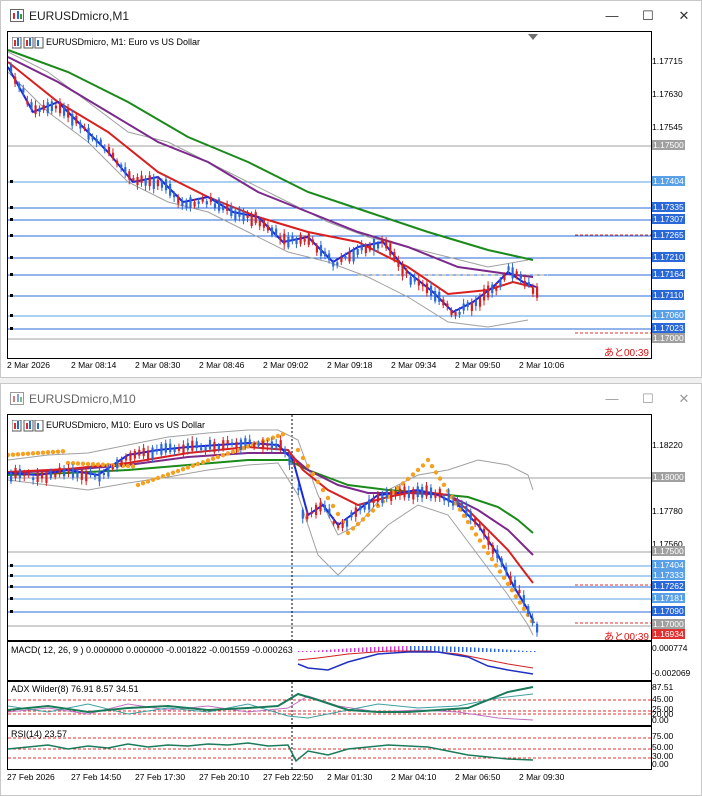 This screenshot has height=796, width=702. I want to click on adx-tick: 20.00, so click(663, 714).